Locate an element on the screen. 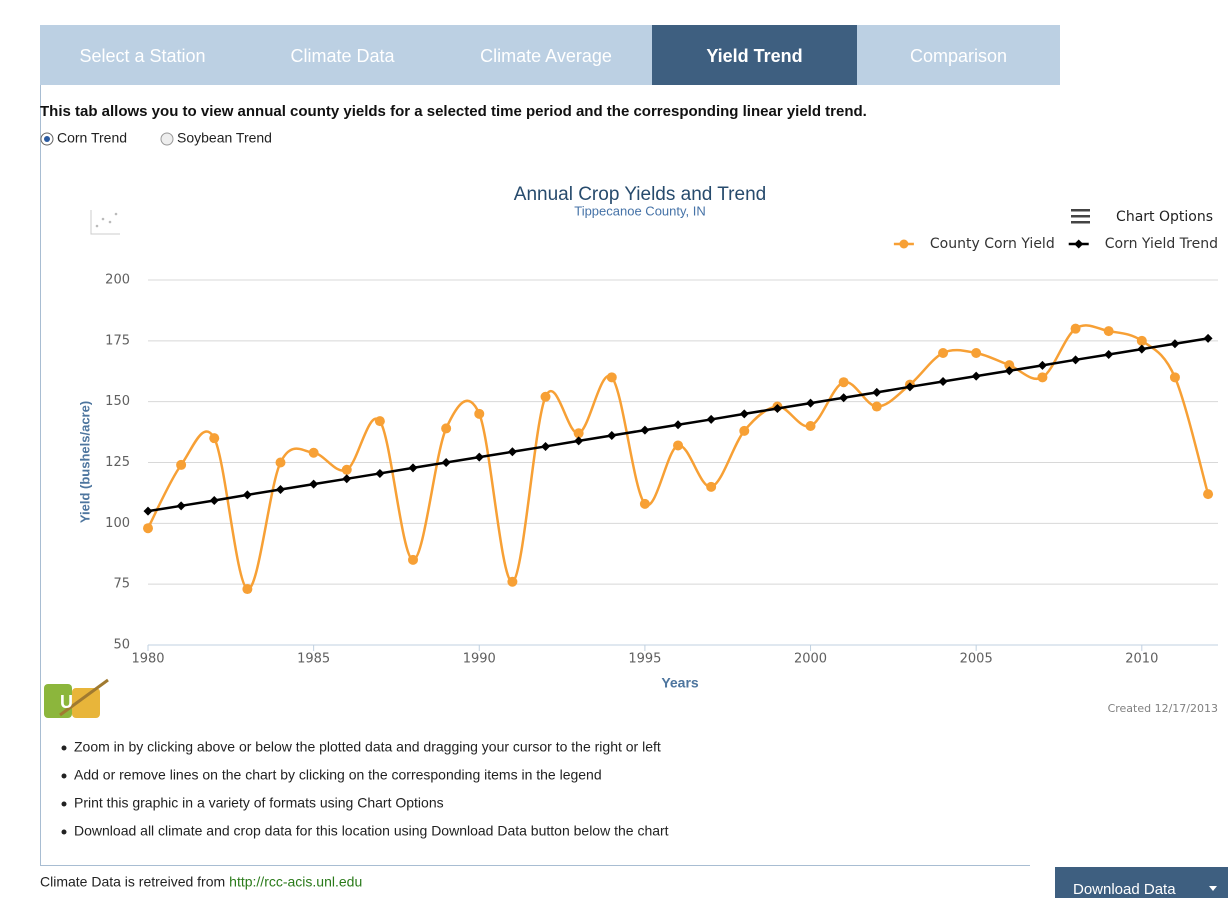 This screenshot has width=1228, height=903. x-tick-label: 2000 is located at coordinates (810, 659).